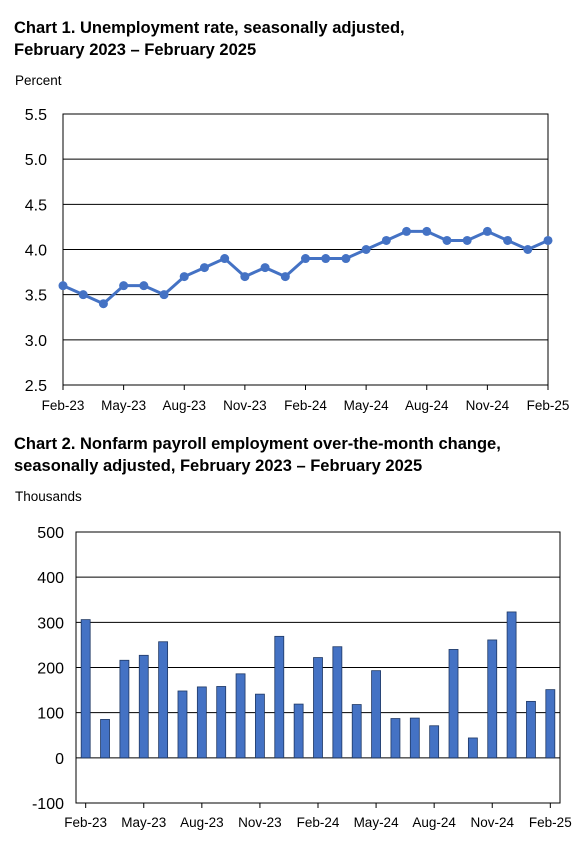  Describe the element at coordinates (123, 405) in the screenshot. I see `chart1-x-tick-label: May-23` at that location.